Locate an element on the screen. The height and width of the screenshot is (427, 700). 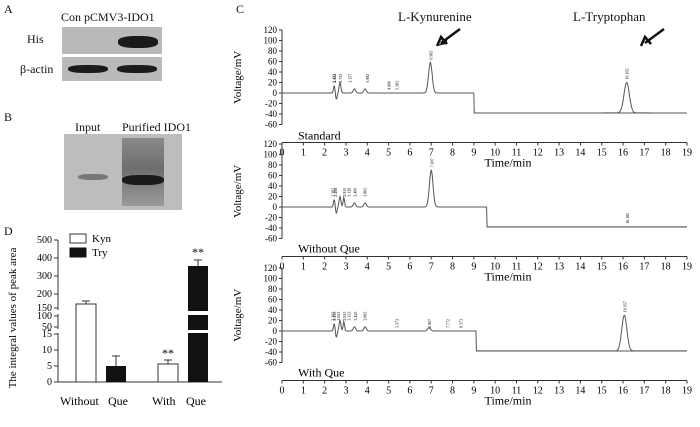
xtick-label-1-5: 5 is located at coordinates (388, 267).